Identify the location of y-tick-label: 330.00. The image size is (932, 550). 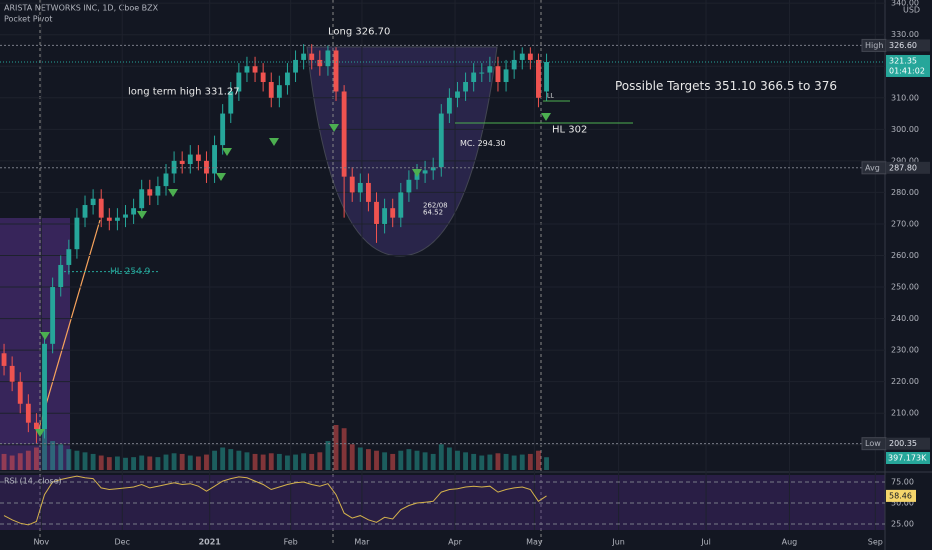
(905, 34).